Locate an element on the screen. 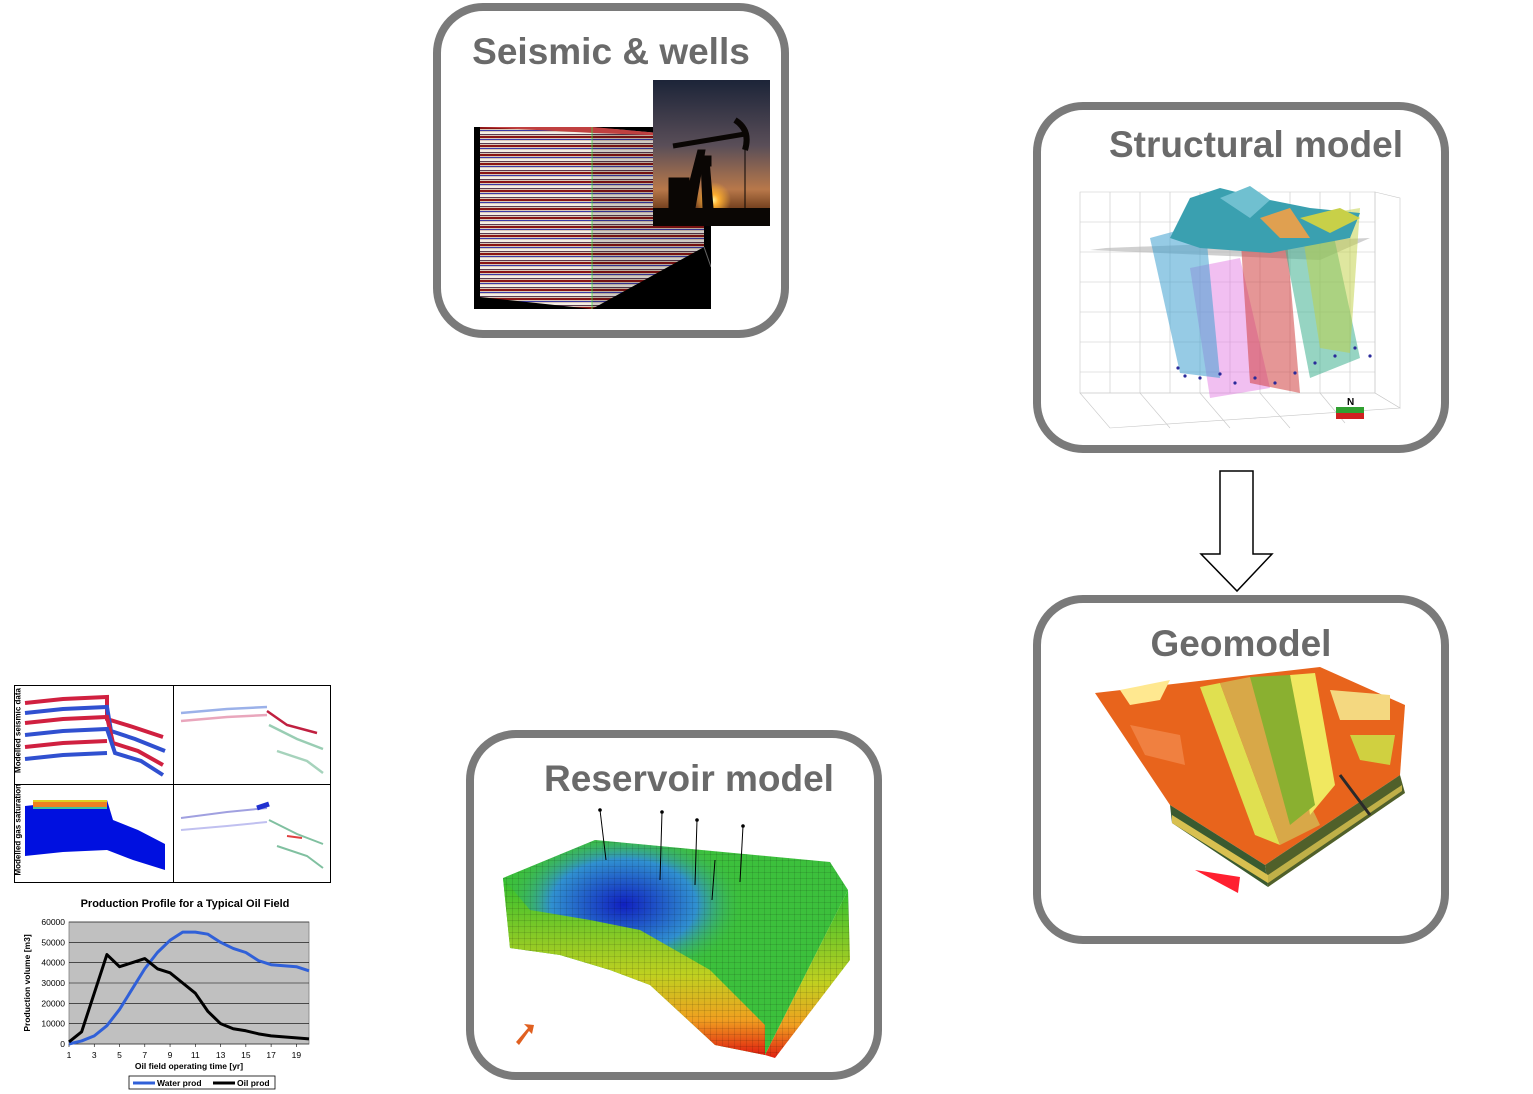 This screenshot has height=1094, width=1533. y-tick-label: 30000 is located at coordinates (53, 983).